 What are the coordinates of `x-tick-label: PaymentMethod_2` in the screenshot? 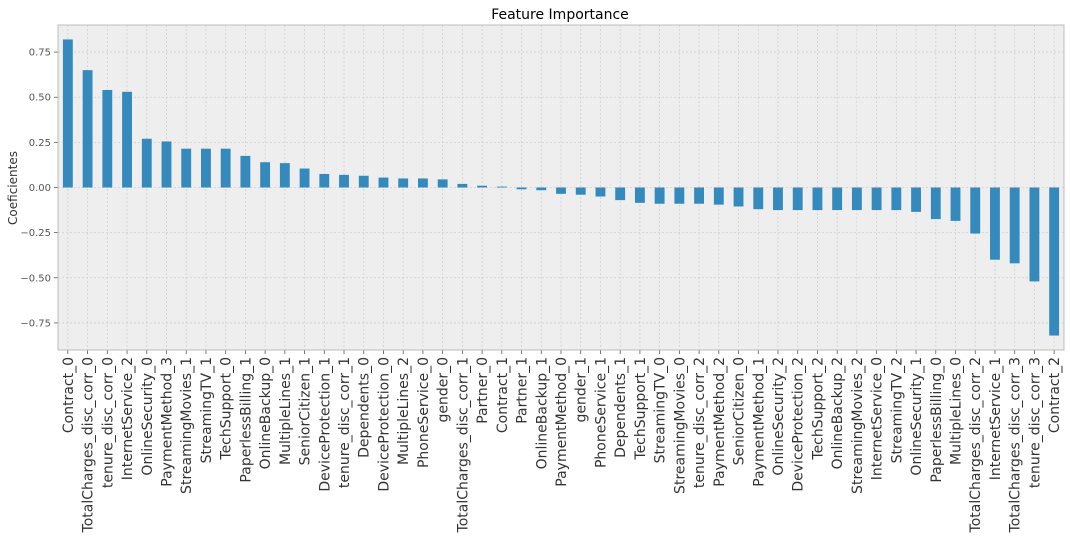 It's located at (720, 422).